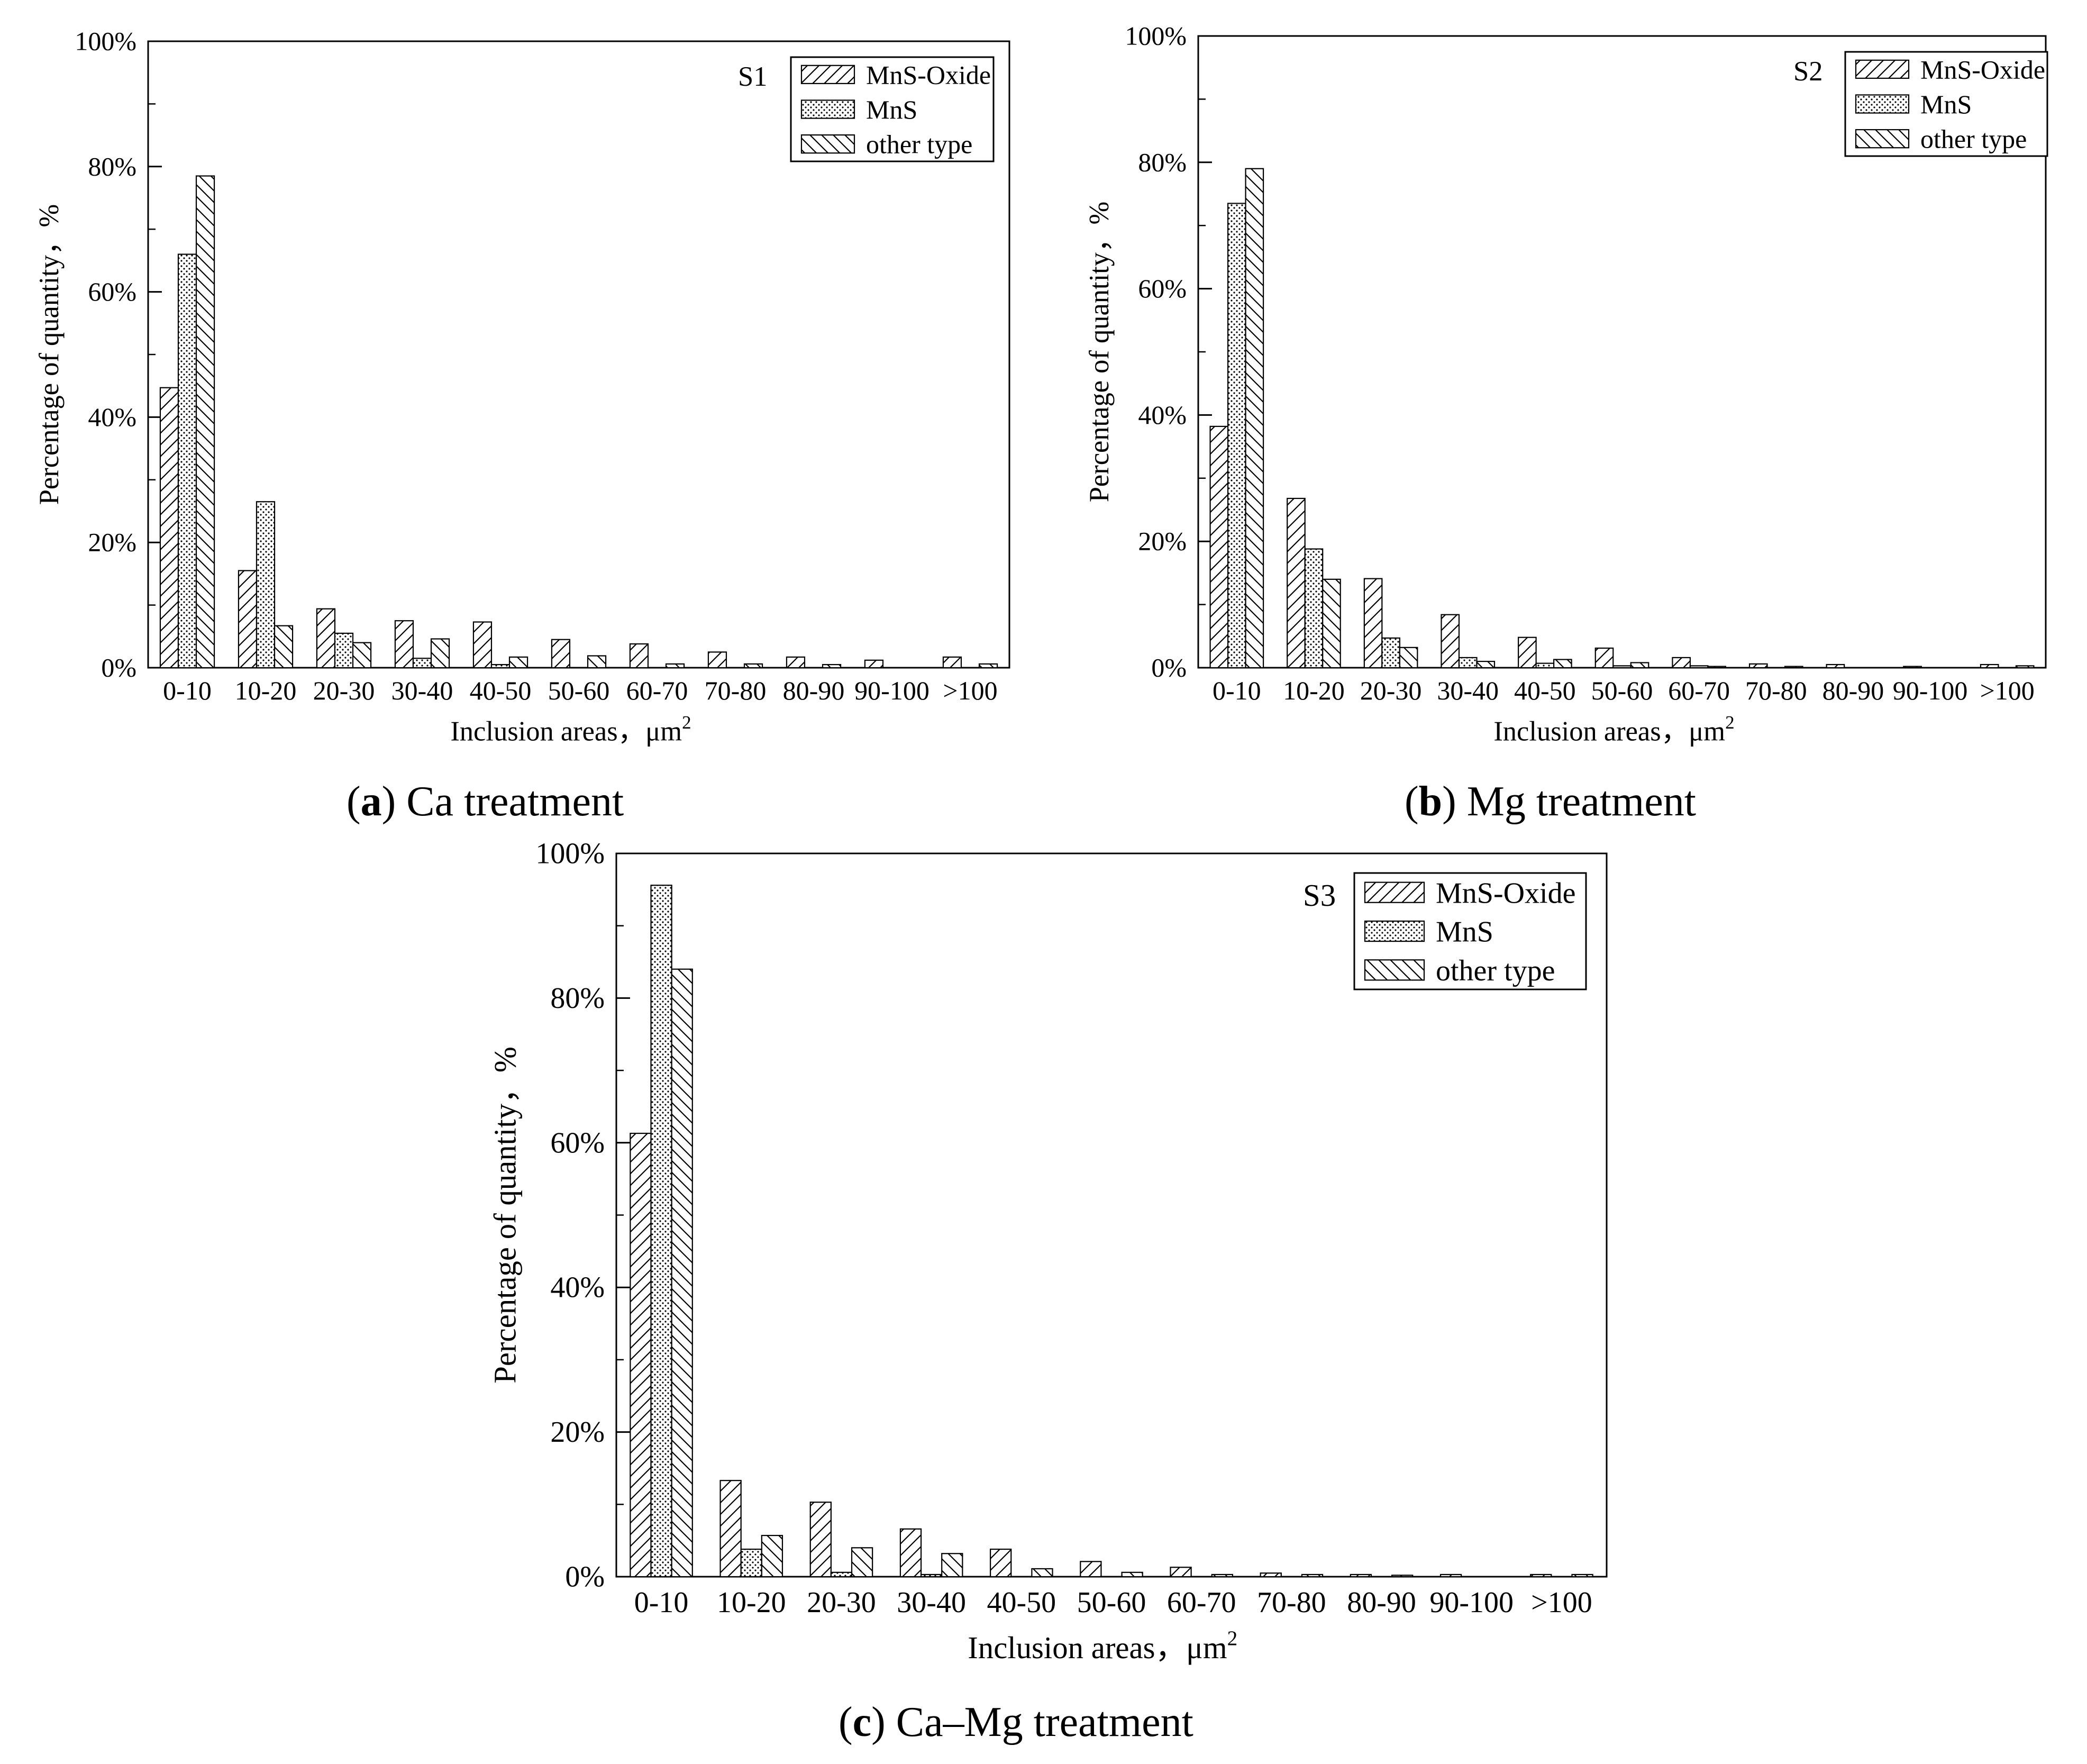 Image resolution: width=2087 pixels, height=1764 pixels. Describe the element at coordinates (577, 998) in the screenshot. I see `y-tick-label: 80%` at that location.